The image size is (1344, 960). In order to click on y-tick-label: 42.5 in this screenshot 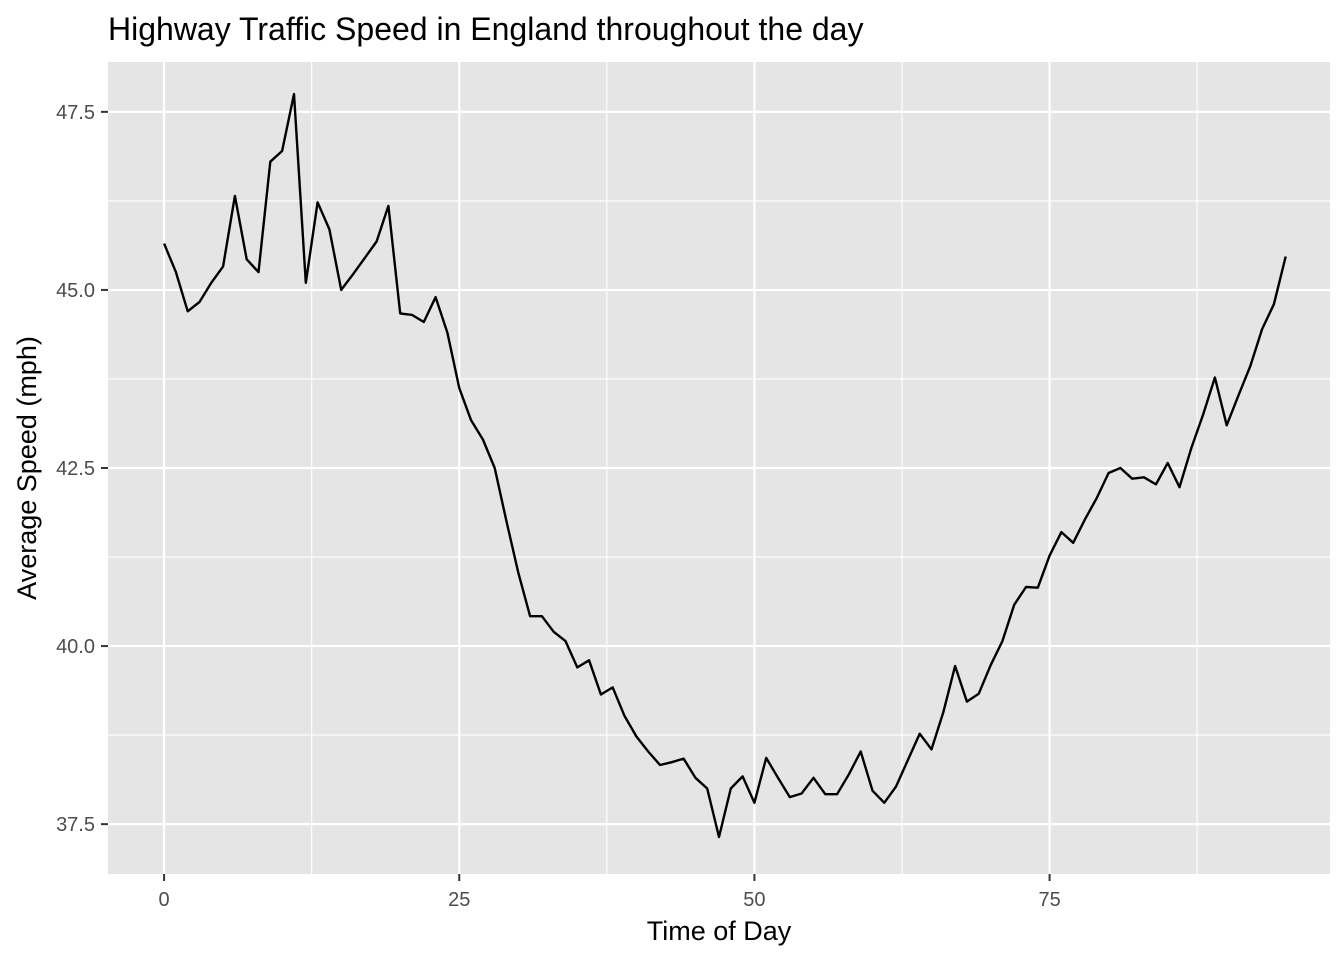, I will do `click(75, 469)`.